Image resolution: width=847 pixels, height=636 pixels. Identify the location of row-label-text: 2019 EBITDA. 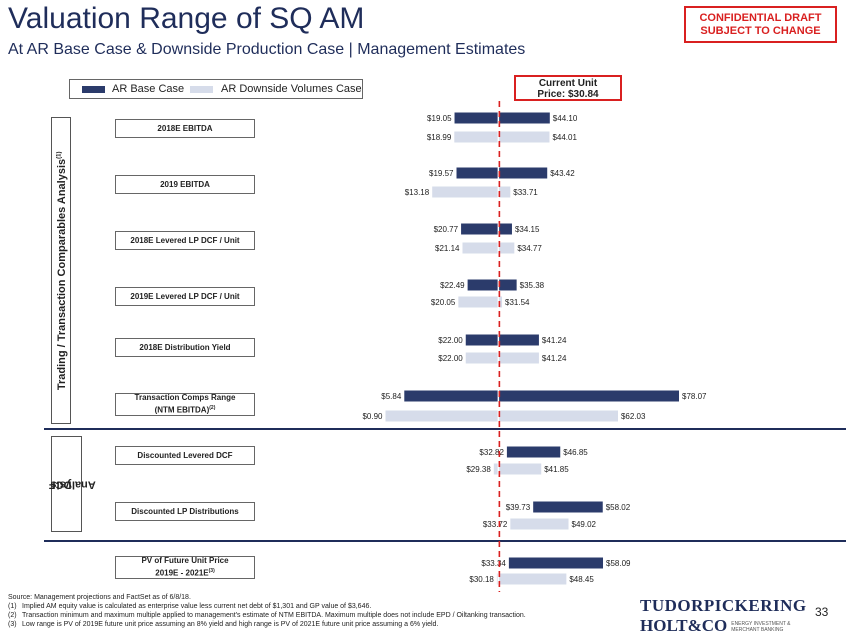
(185, 184).